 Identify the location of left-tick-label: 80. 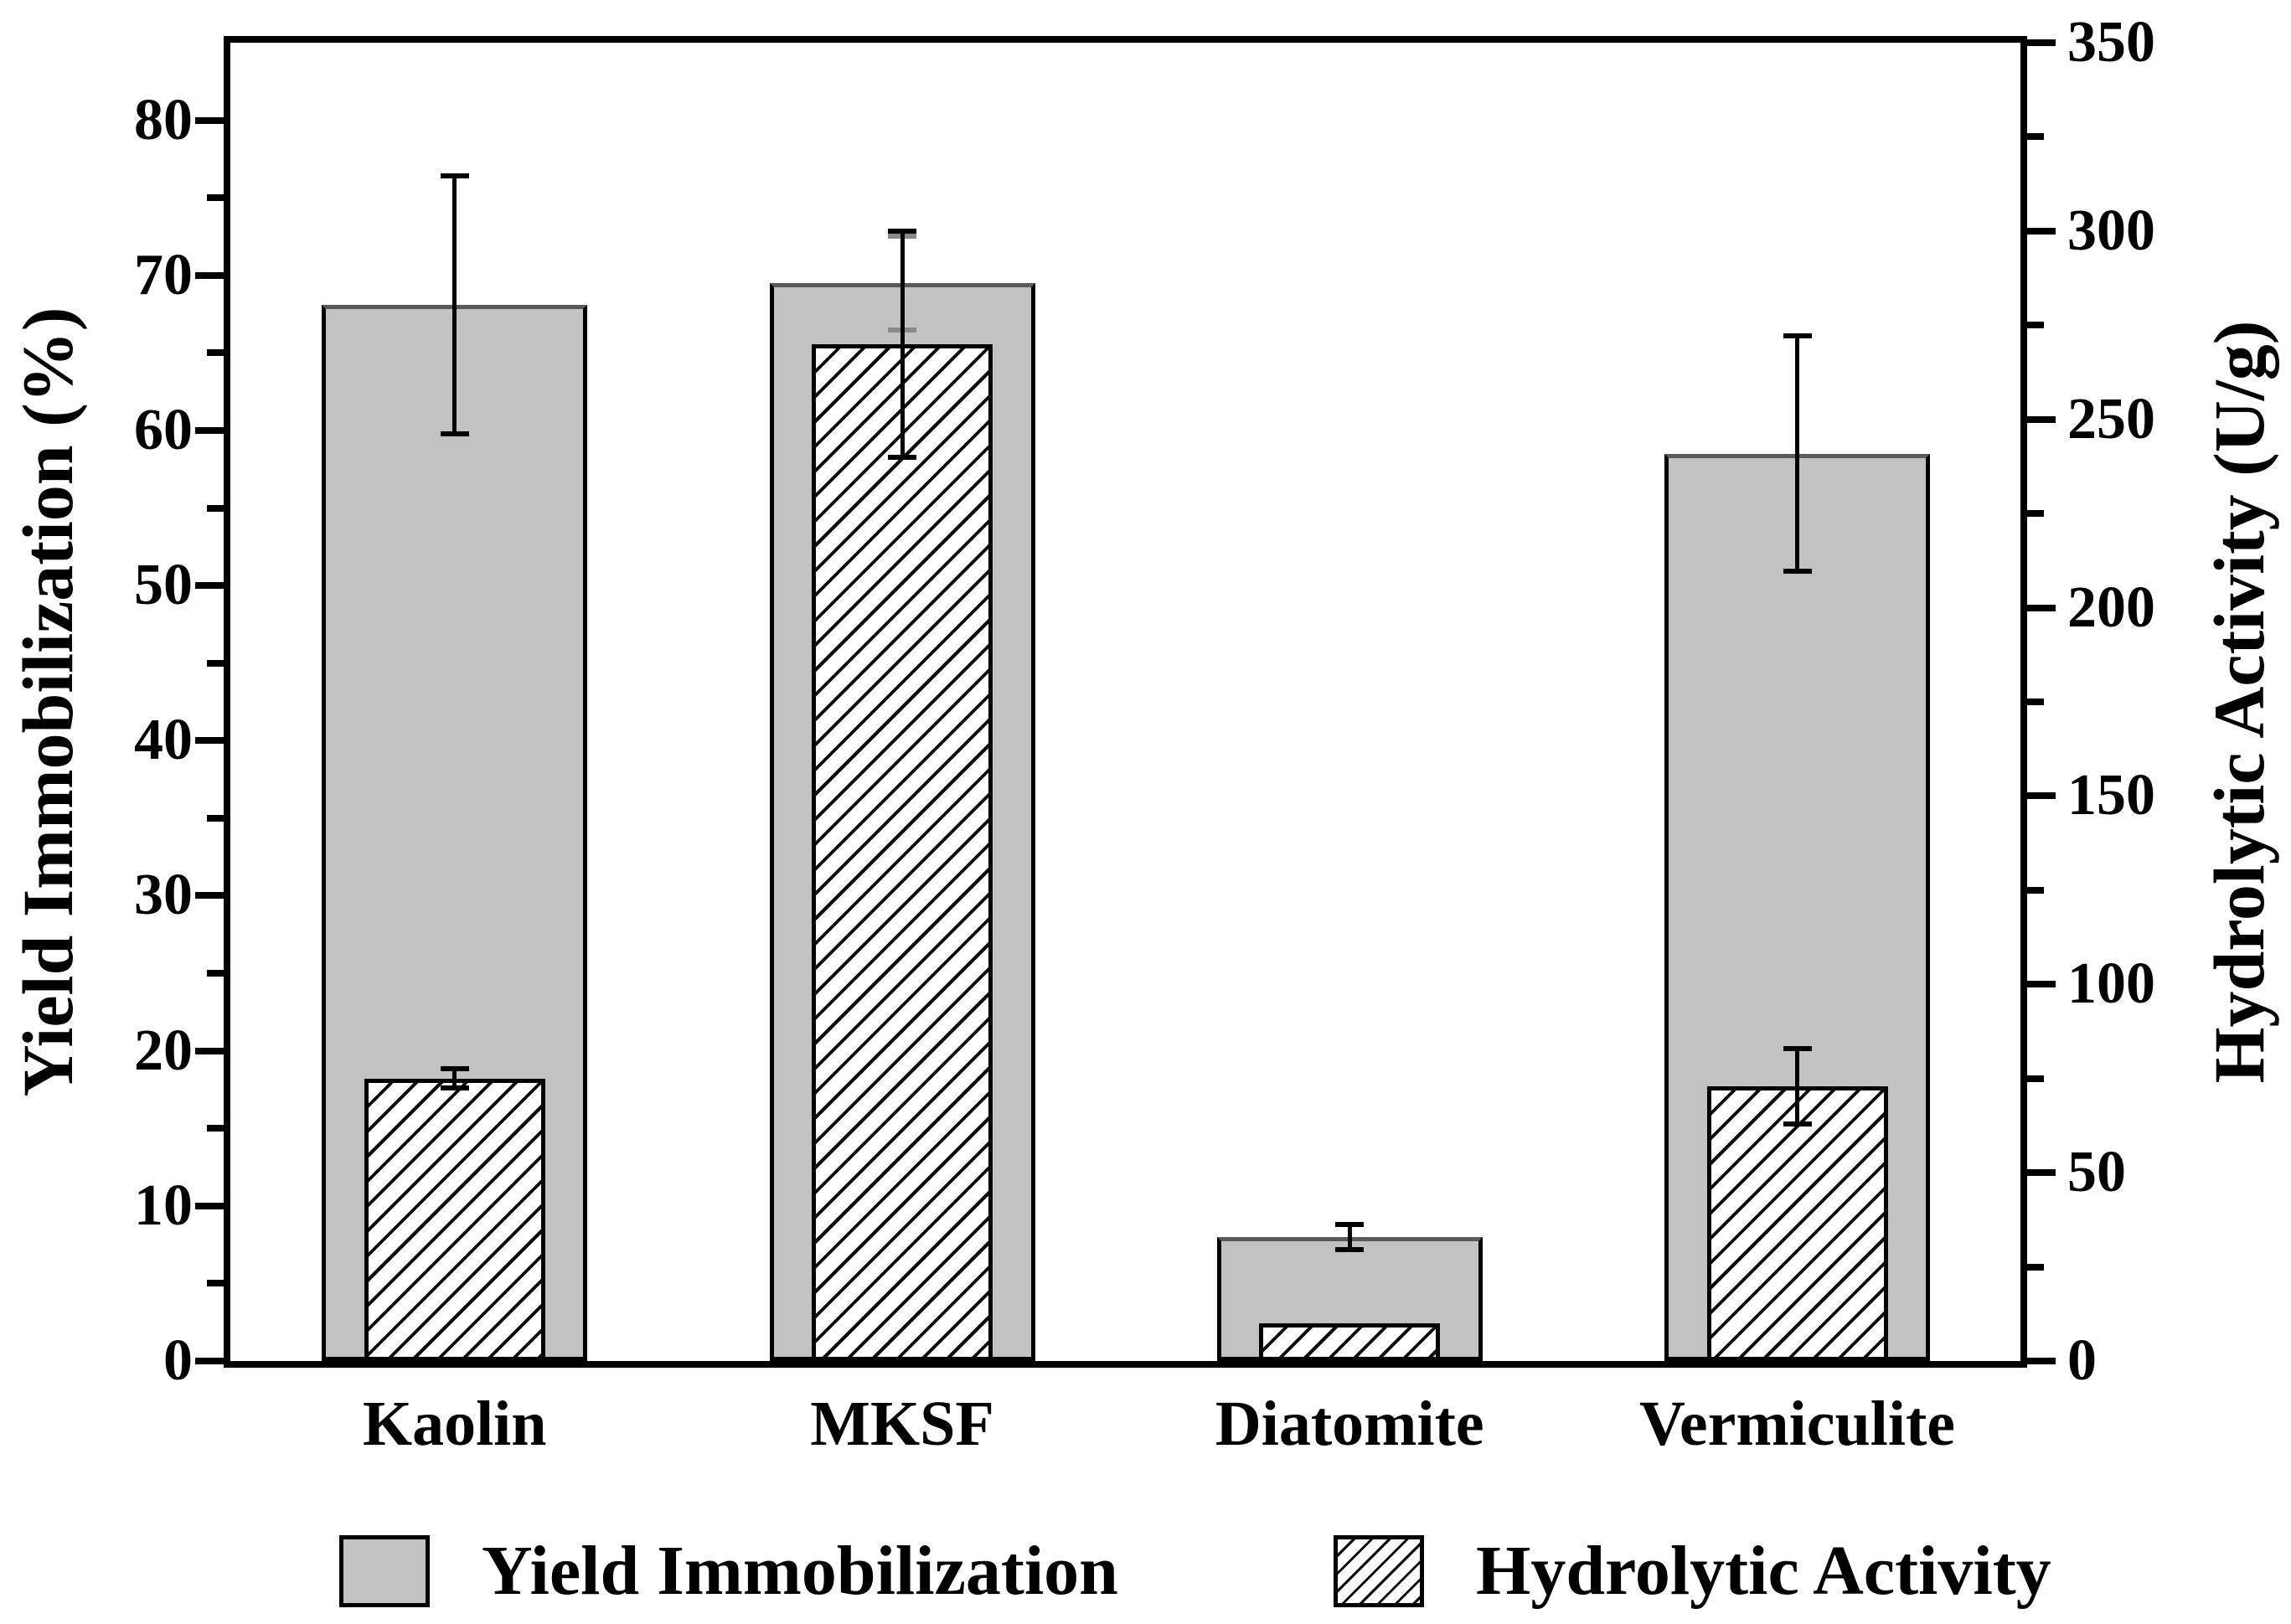
(163, 119).